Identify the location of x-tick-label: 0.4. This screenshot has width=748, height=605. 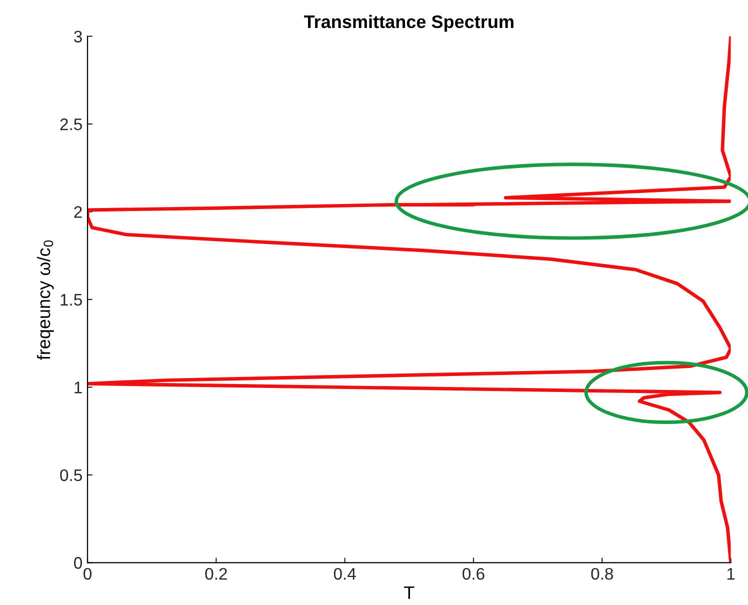
(345, 574).